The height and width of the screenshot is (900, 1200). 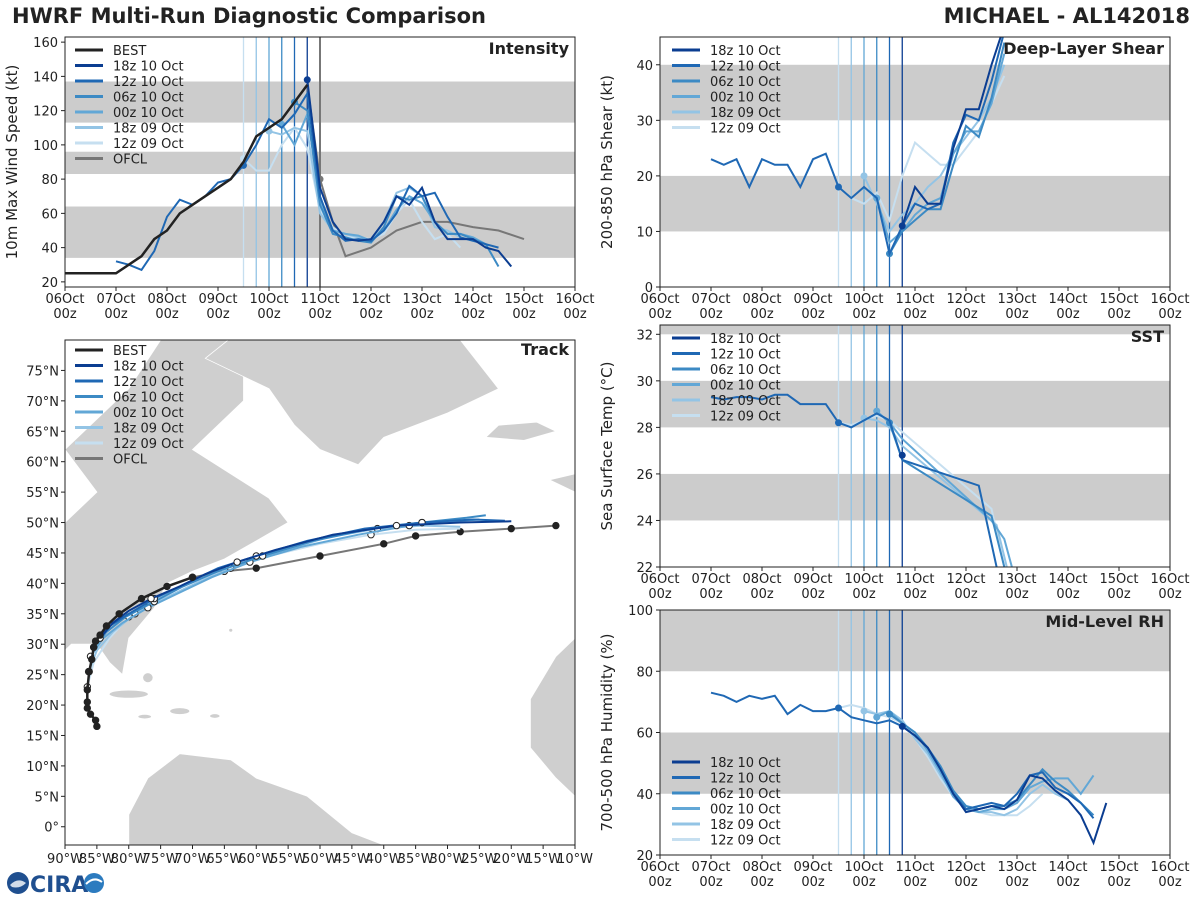 What do you see at coordinates (710, 867) in the screenshot?
I see `rh-xtick-label-day: 07Oct` at bounding box center [710, 867].